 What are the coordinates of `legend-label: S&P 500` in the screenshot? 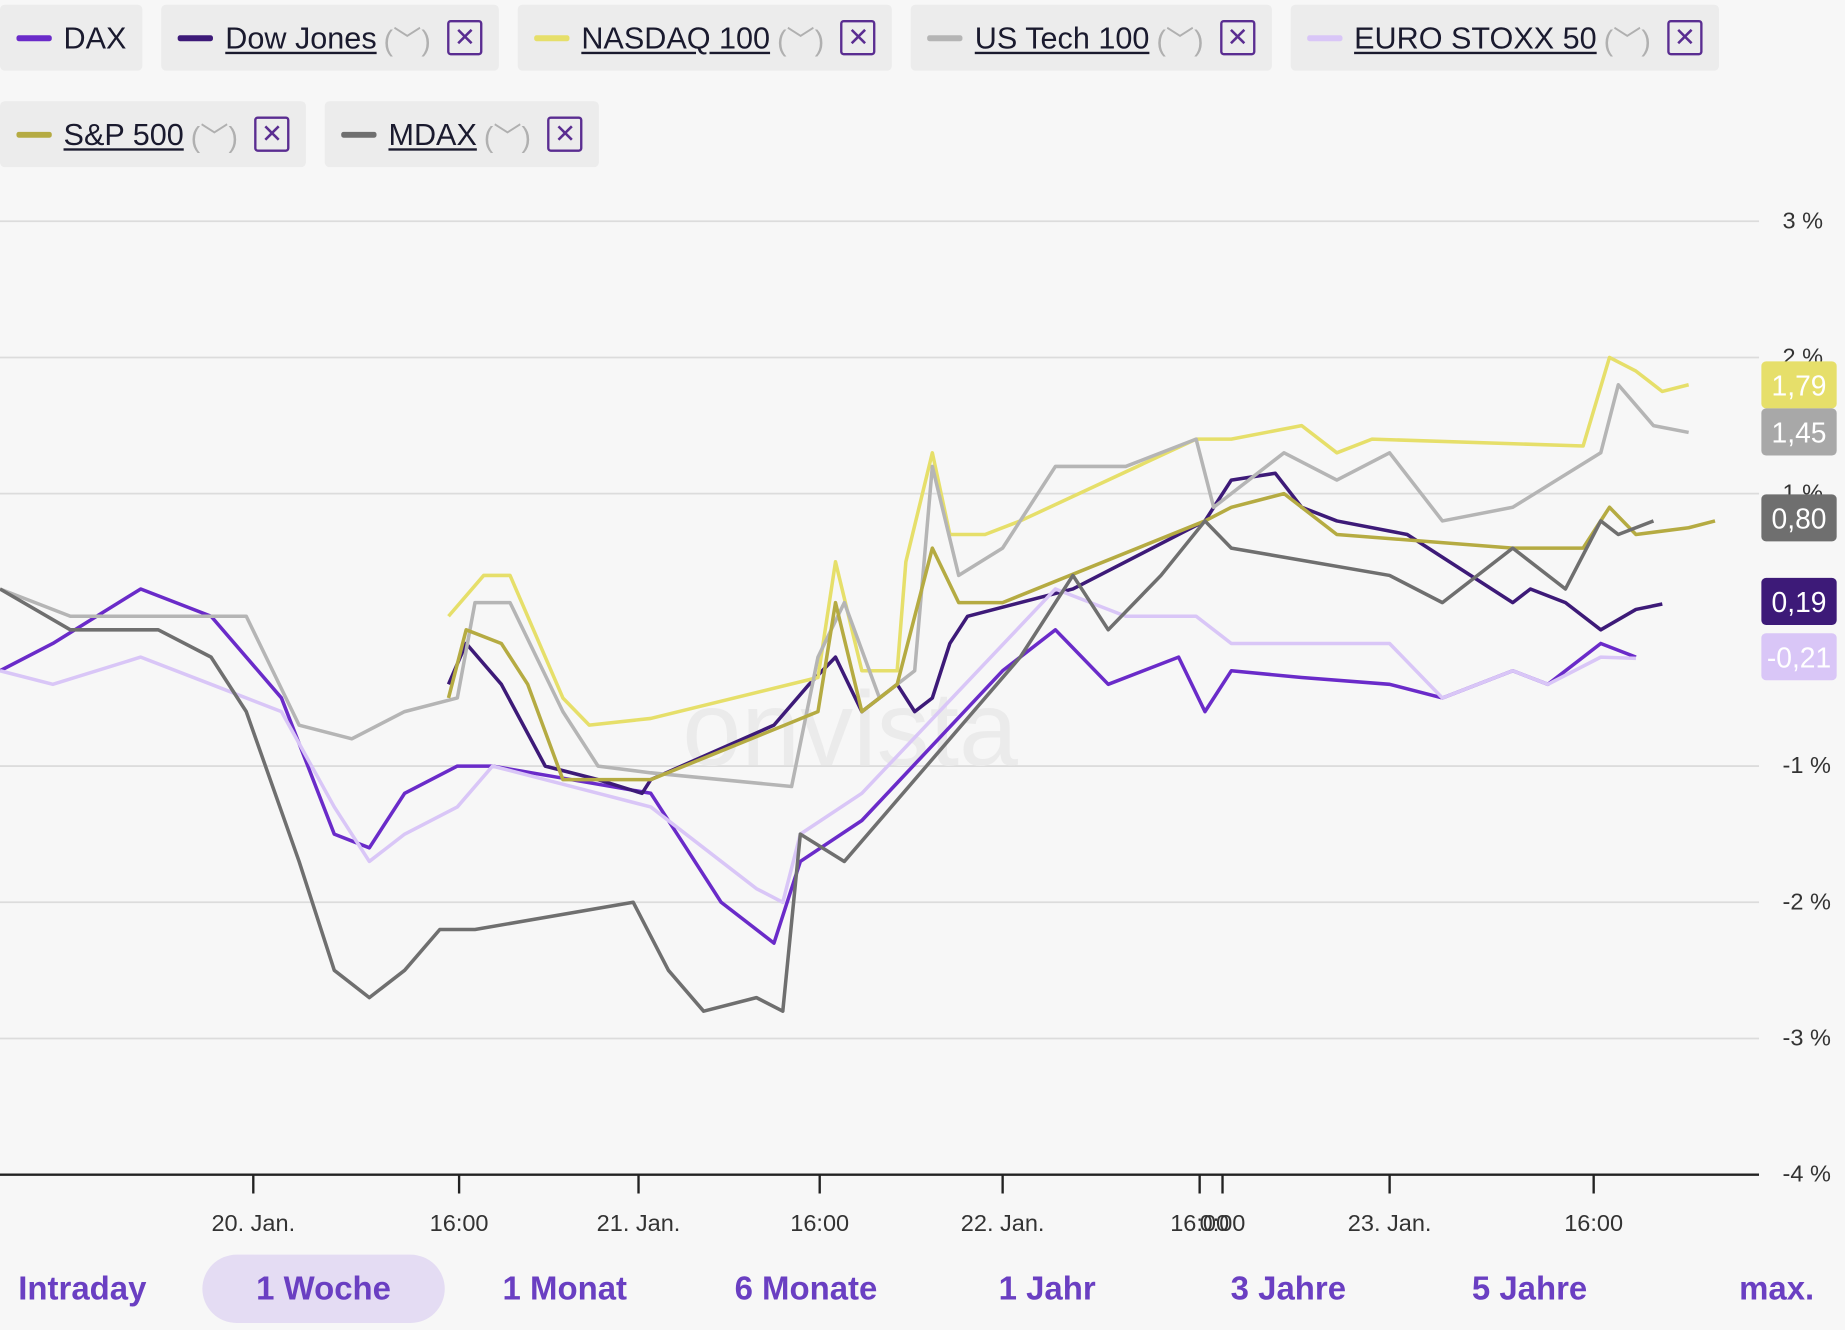 It's located at (123, 133).